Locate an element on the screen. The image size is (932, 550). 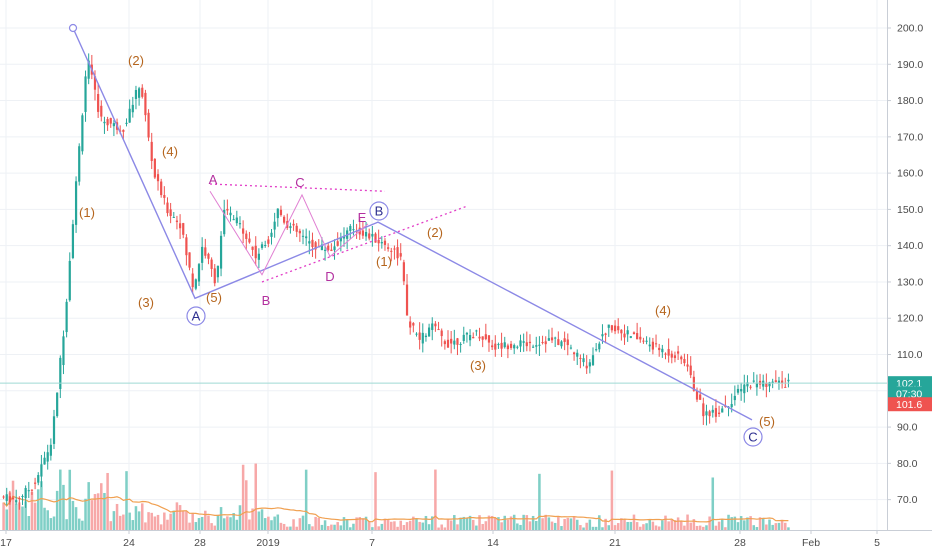
wave-label: (3) is located at coordinates (146, 302).